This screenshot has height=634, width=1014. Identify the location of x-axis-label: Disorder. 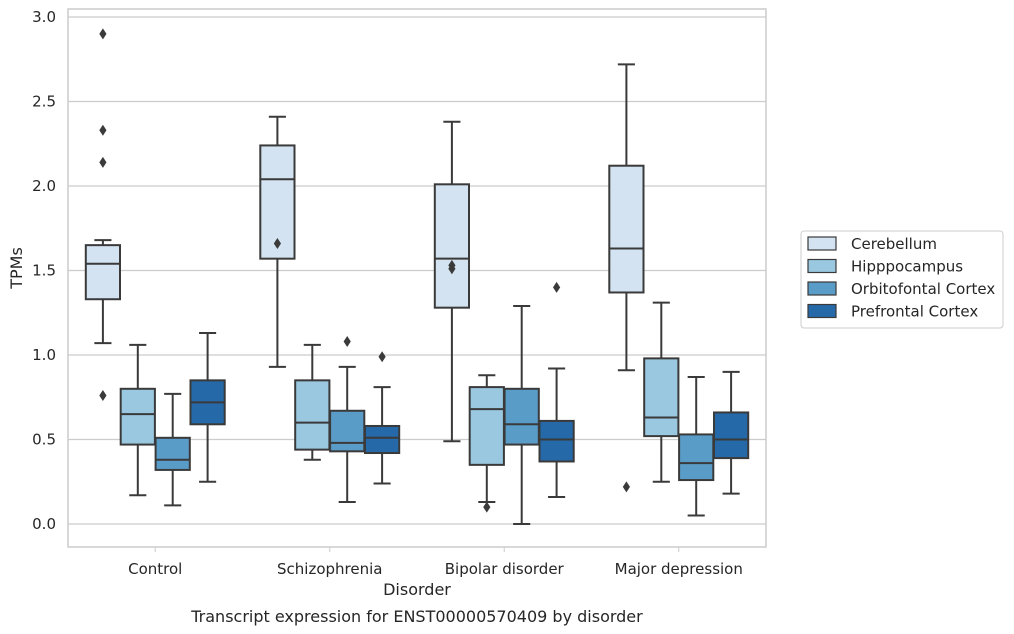
(417, 589).